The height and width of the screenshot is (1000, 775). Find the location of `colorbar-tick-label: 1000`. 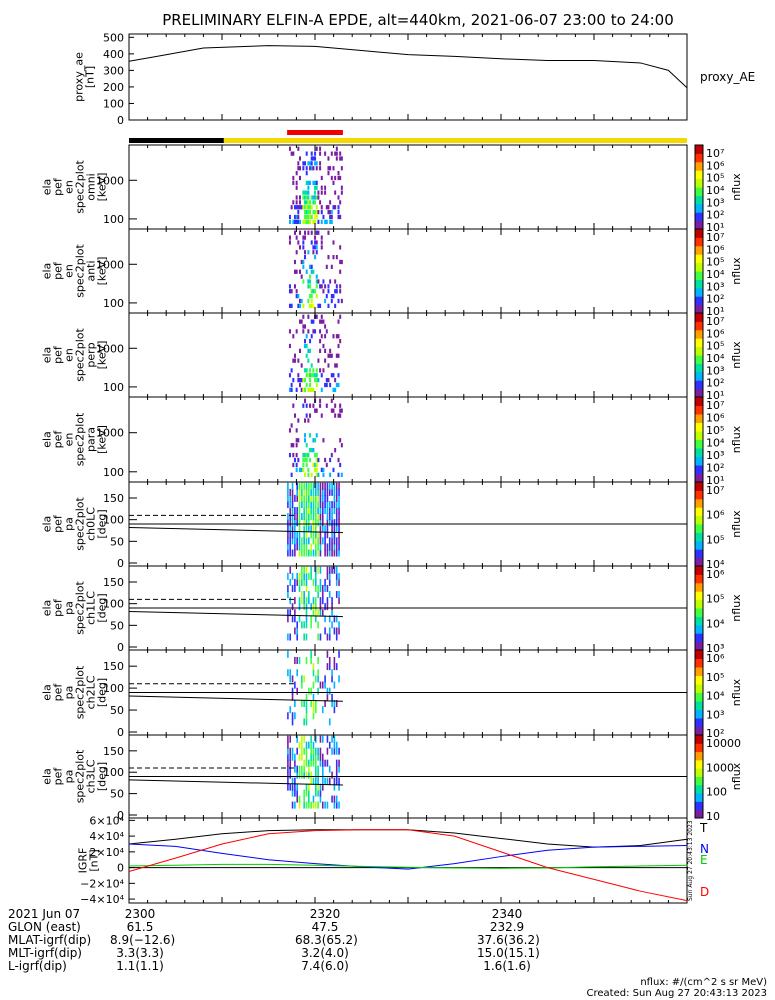

colorbar-tick-label: 1000 is located at coordinates (720, 767).